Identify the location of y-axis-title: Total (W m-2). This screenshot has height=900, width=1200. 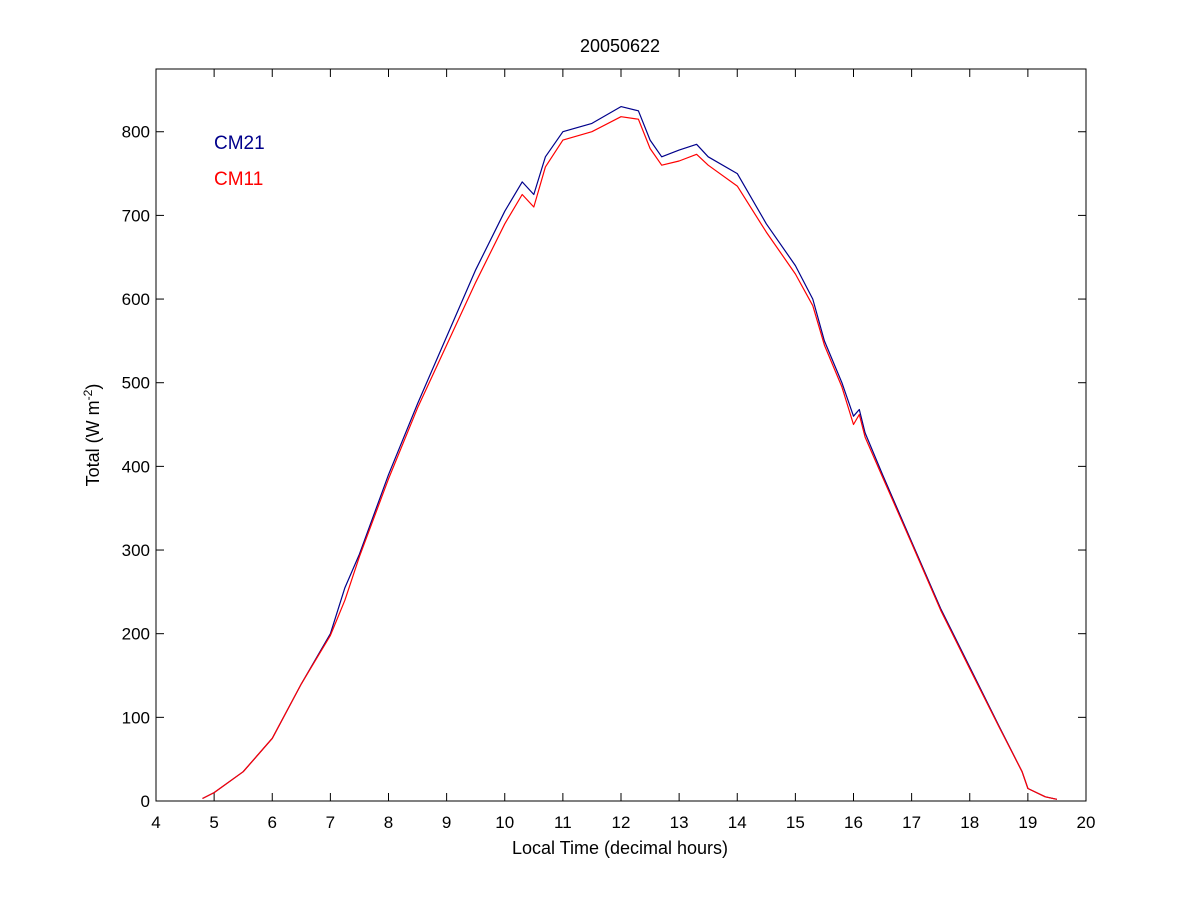
(92, 435).